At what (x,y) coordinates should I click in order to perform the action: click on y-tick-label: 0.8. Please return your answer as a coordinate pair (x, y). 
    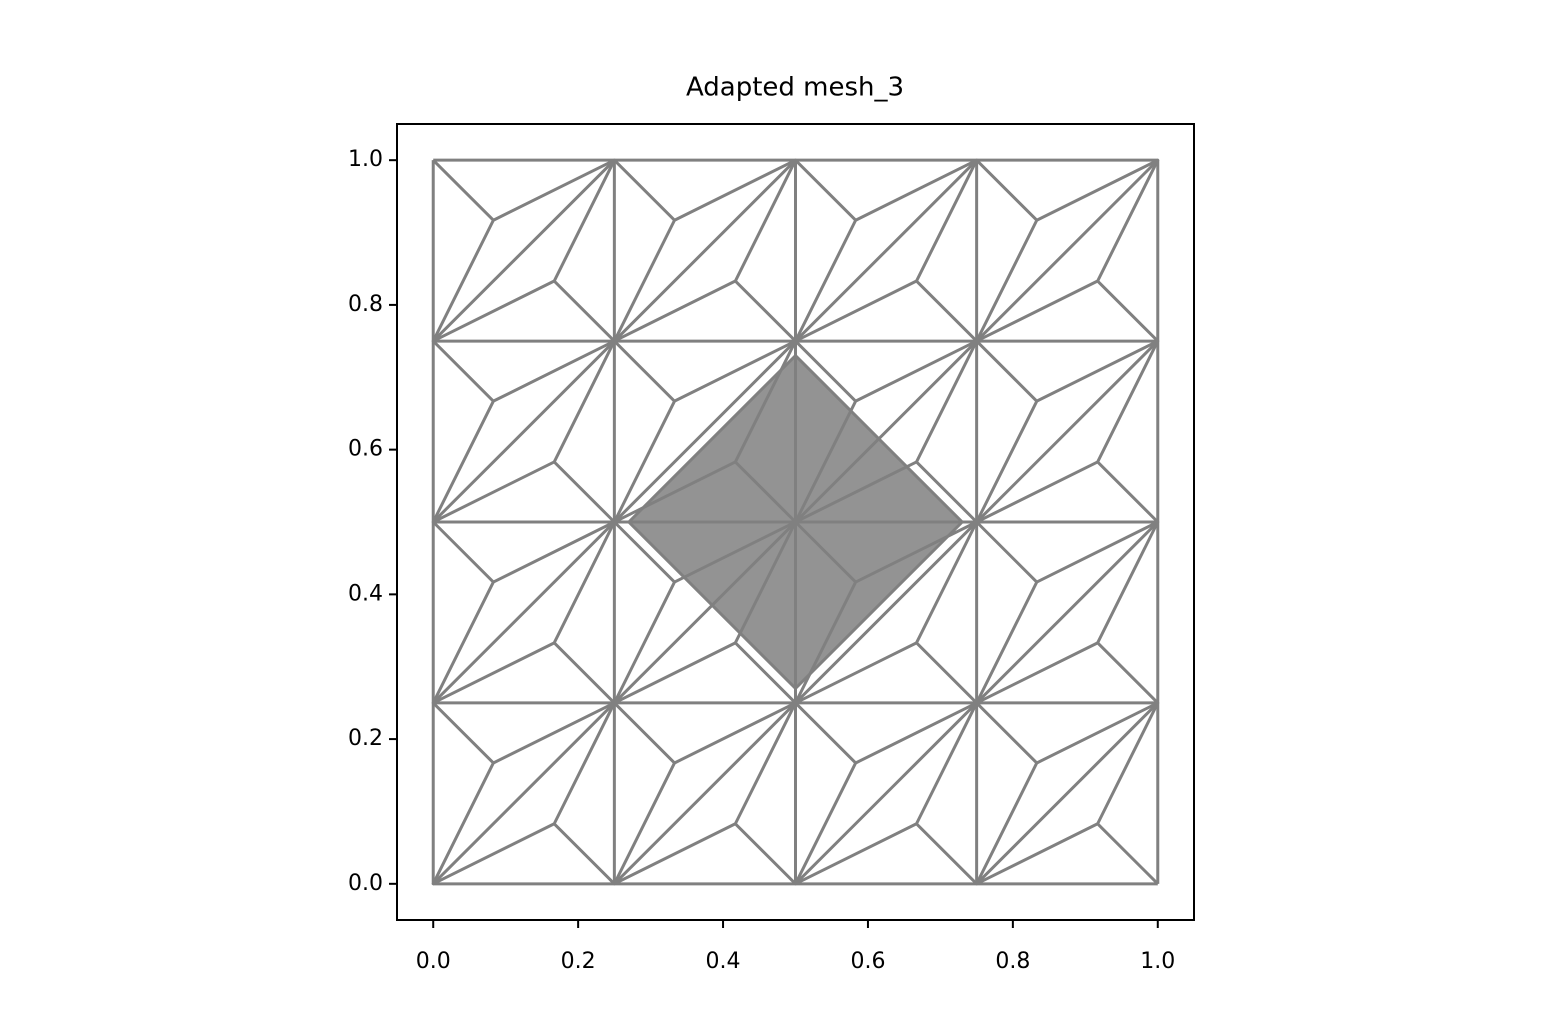
    Looking at the image, I should click on (365, 304).